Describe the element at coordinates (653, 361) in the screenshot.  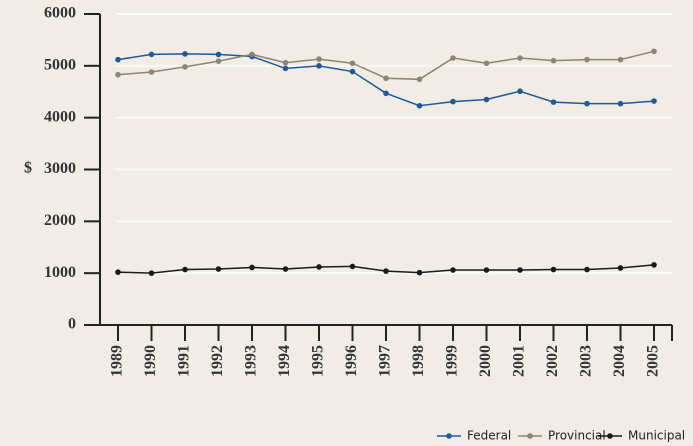
I see `x-tick-label: 2005` at that location.